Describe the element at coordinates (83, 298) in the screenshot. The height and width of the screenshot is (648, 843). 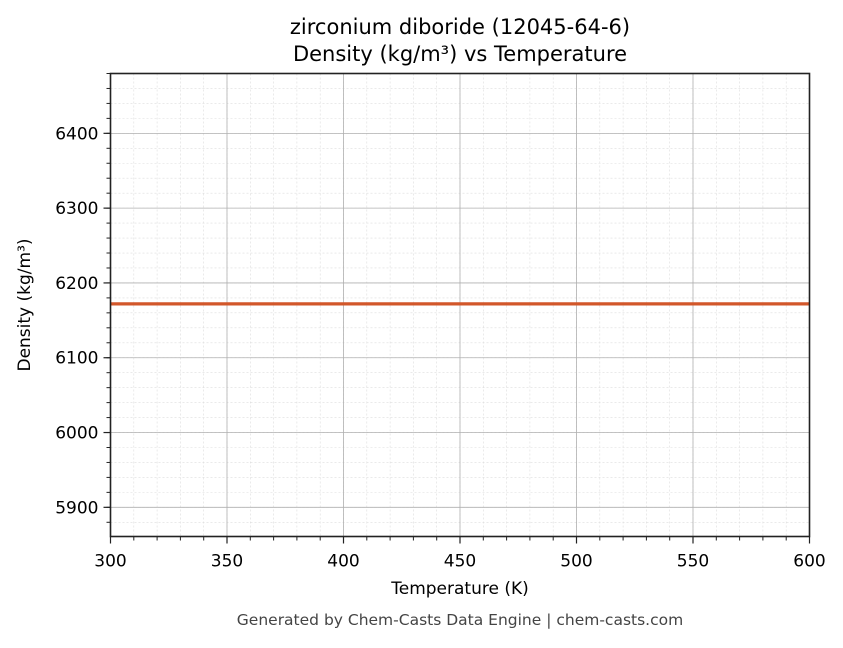
I see `y-axis-ticks: 5900 6000 6100 6200 6300 6400` at that location.